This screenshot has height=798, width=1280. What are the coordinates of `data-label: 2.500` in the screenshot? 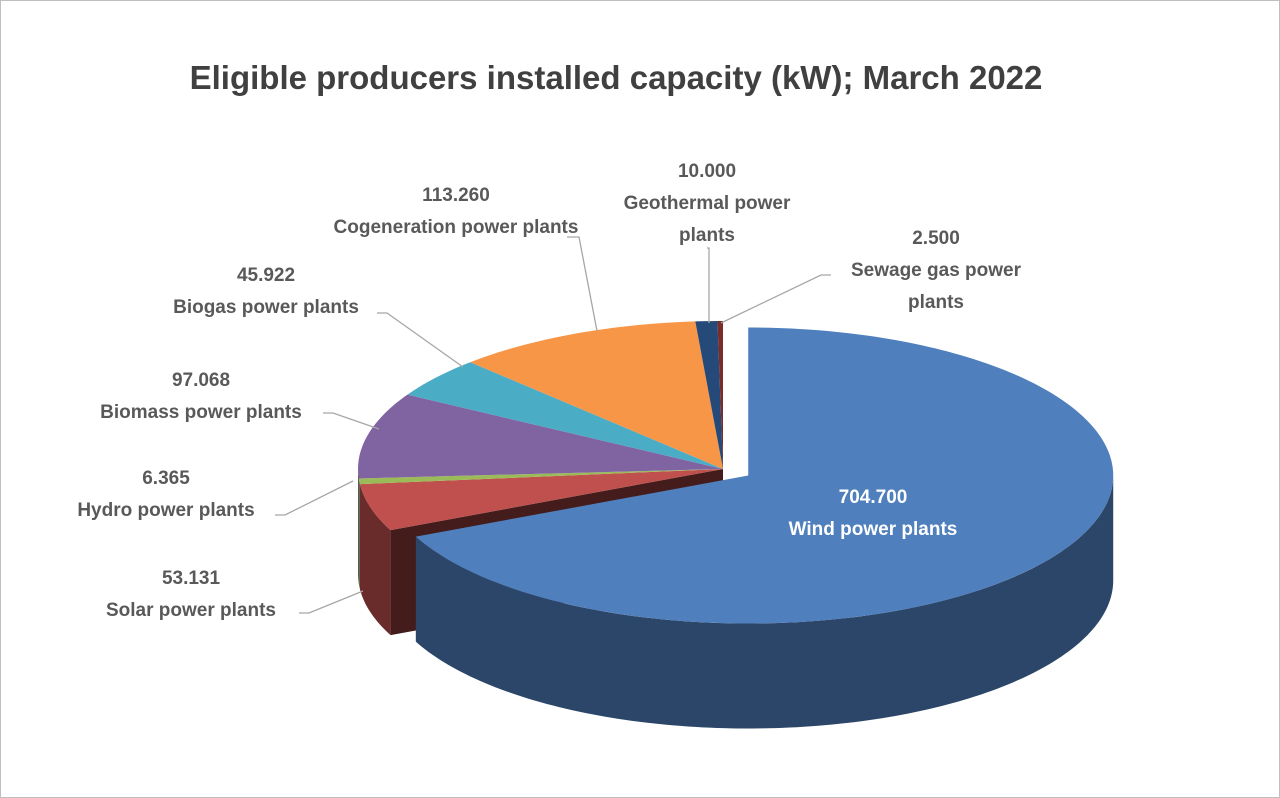 It's located at (936, 238).